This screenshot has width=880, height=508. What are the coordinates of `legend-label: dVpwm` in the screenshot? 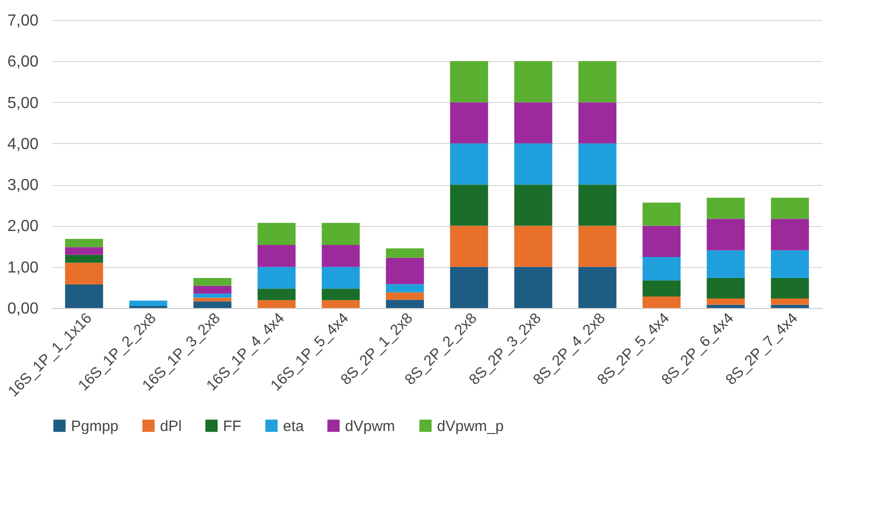 It's located at (370, 426).